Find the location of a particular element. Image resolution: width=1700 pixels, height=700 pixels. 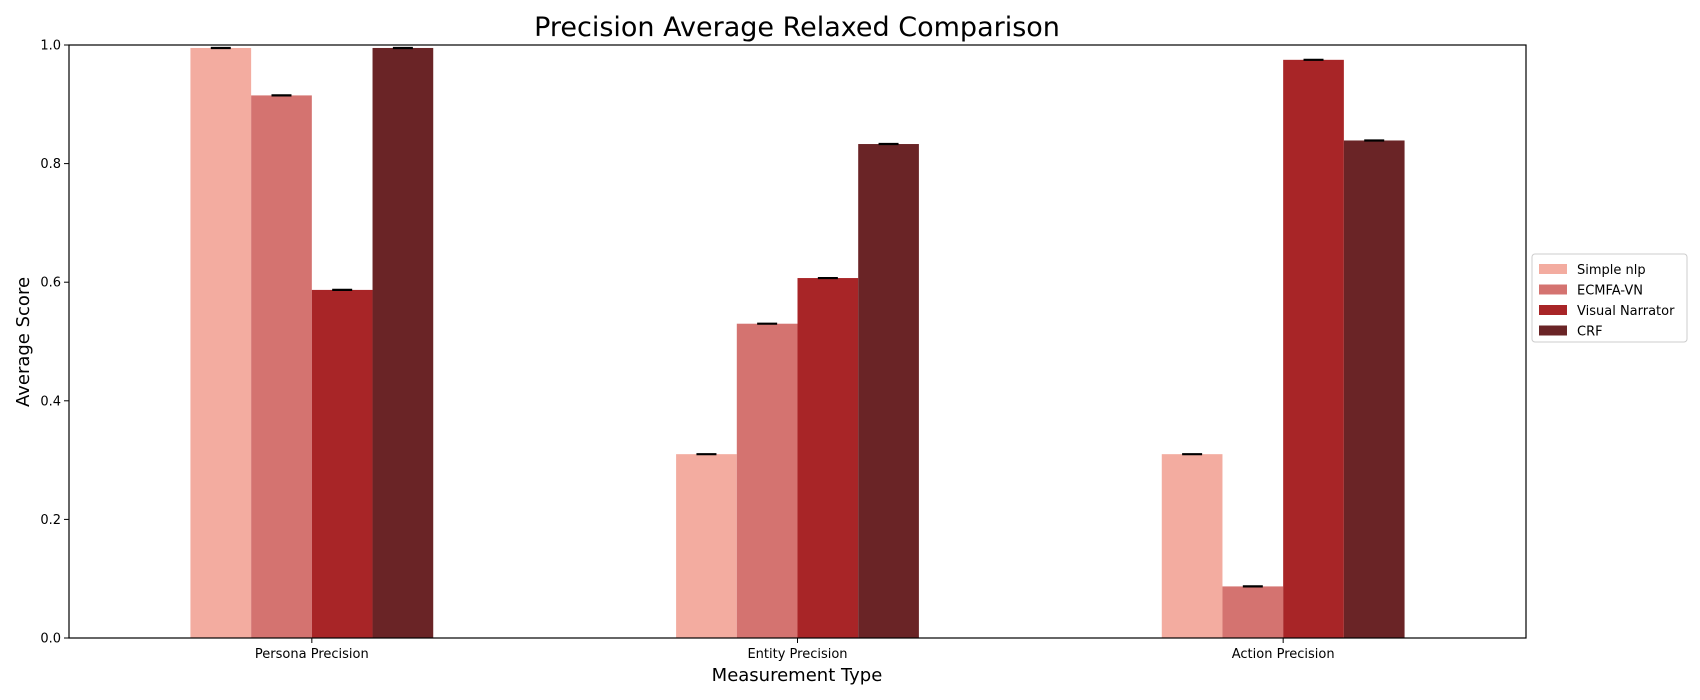

y-axis: 0.0 0.2 0.4 0.6 0.8 1.0 is located at coordinates (54, 343).